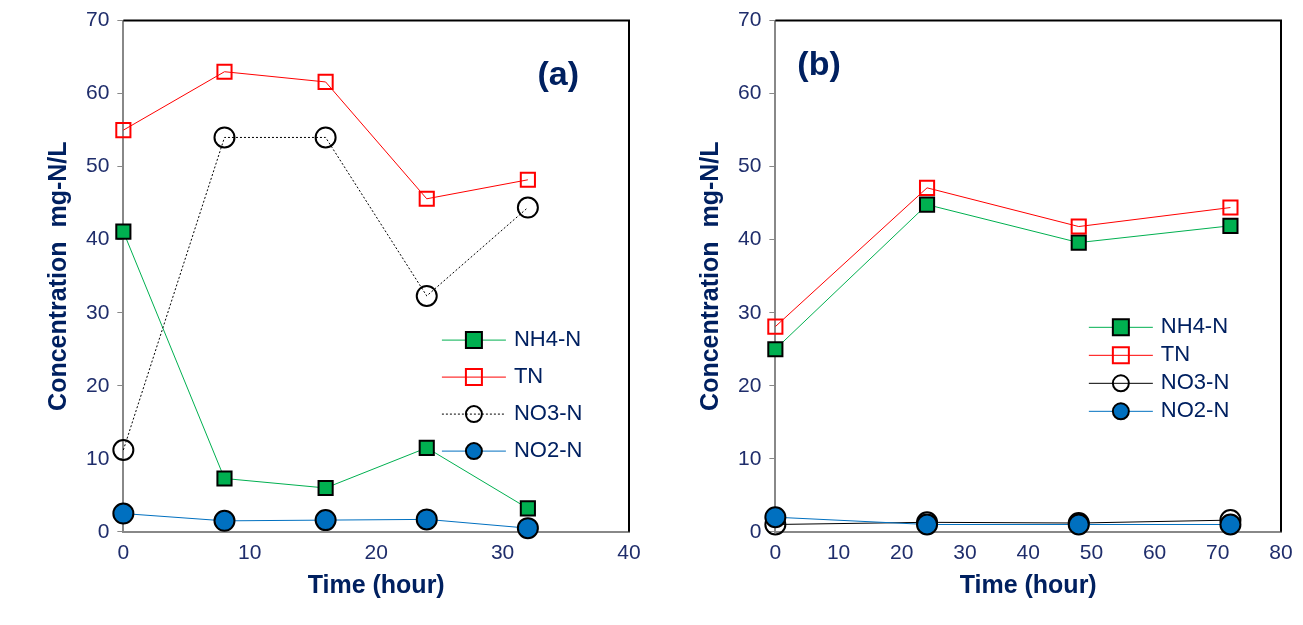 The width and height of the screenshot is (1303, 625). What do you see at coordinates (558, 72) in the screenshot?
I see `text: (a)` at bounding box center [558, 72].